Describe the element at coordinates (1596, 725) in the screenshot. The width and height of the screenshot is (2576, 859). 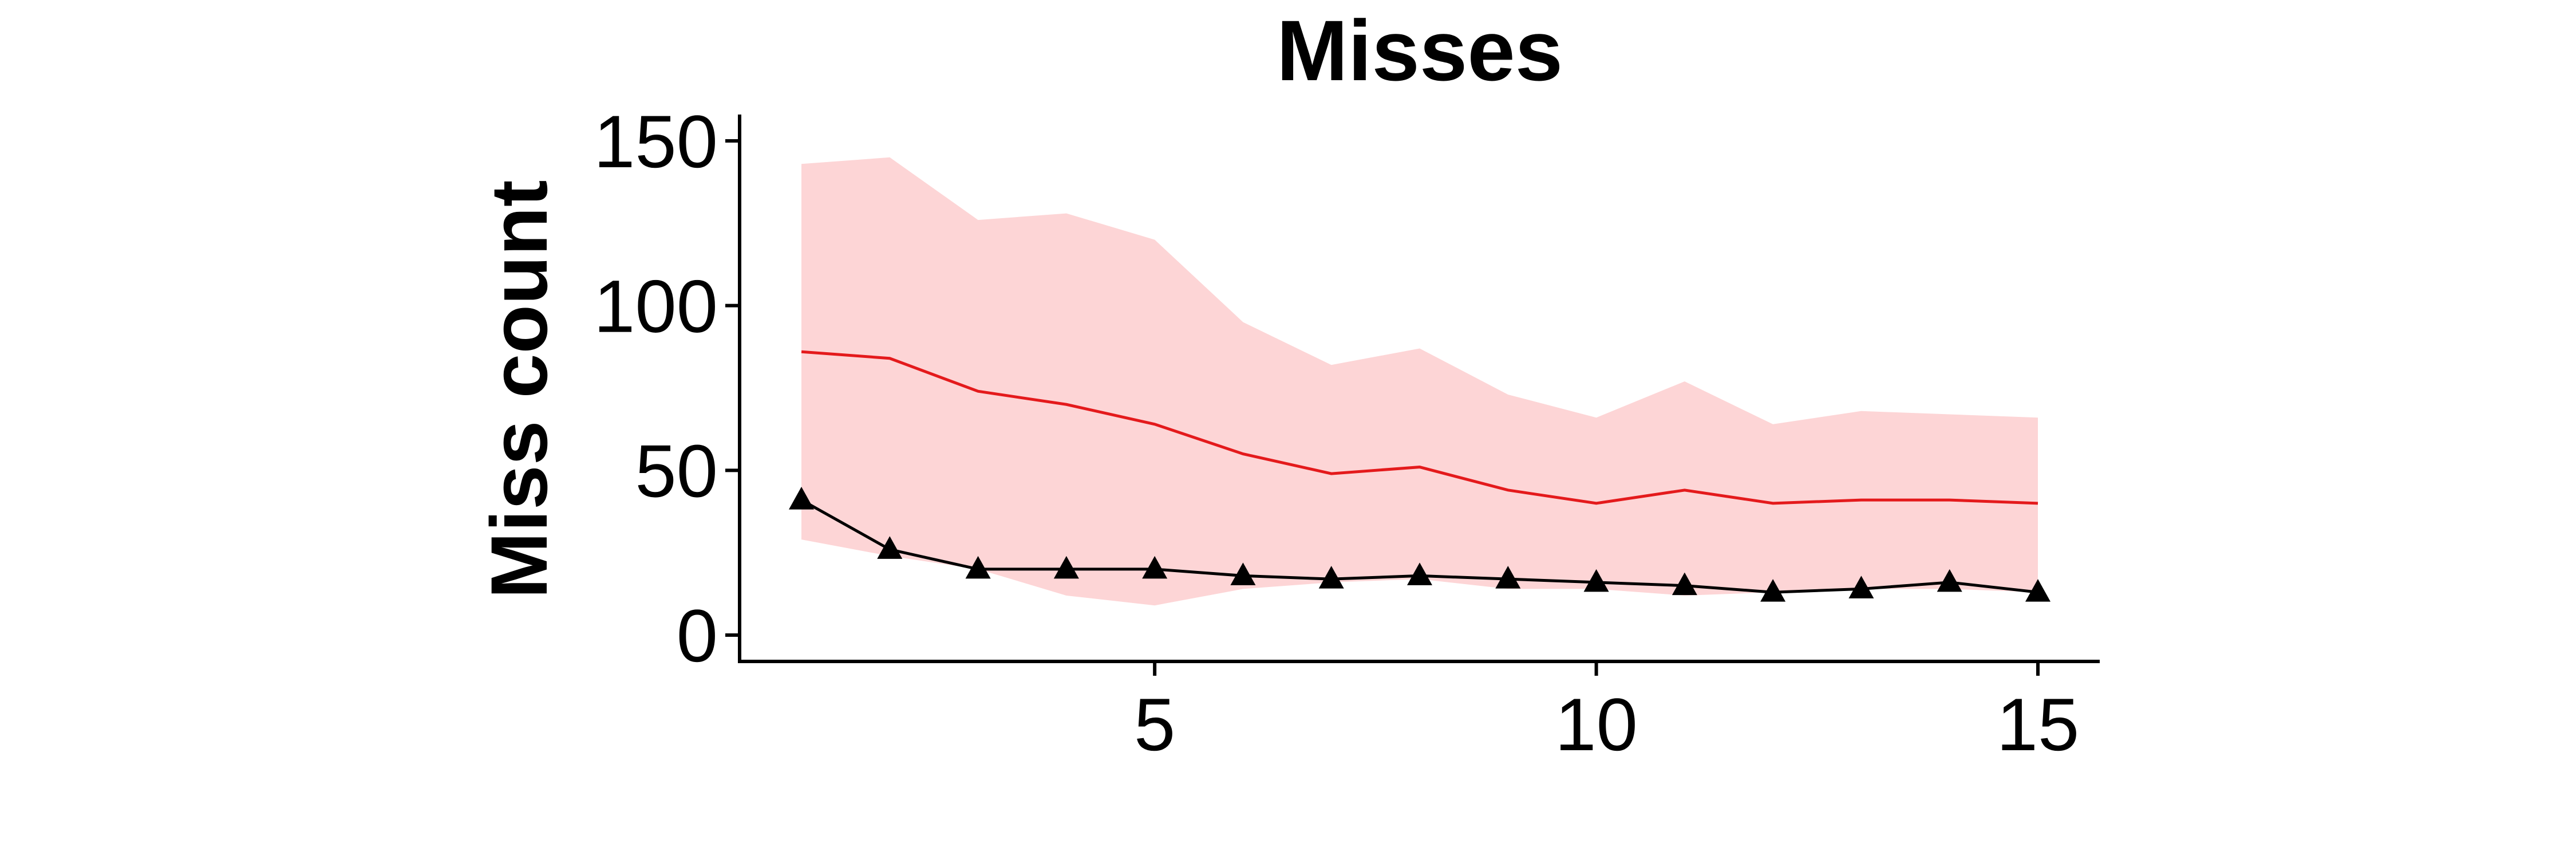
I see `x-tick-label-10: 10` at that location.